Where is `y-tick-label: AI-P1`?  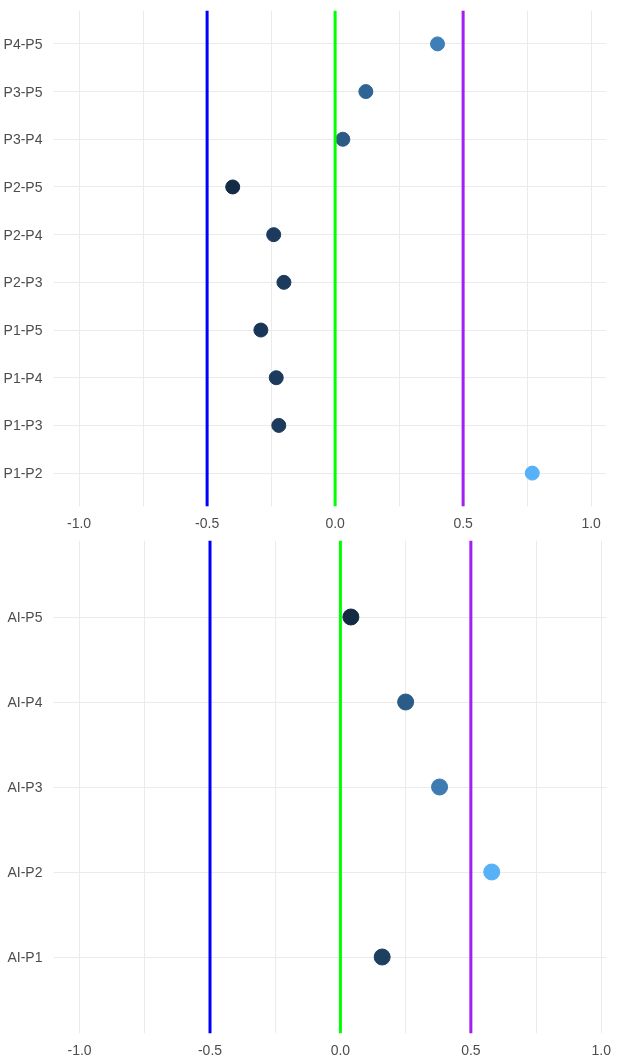 y-tick-label: AI-P1 is located at coordinates (25, 957).